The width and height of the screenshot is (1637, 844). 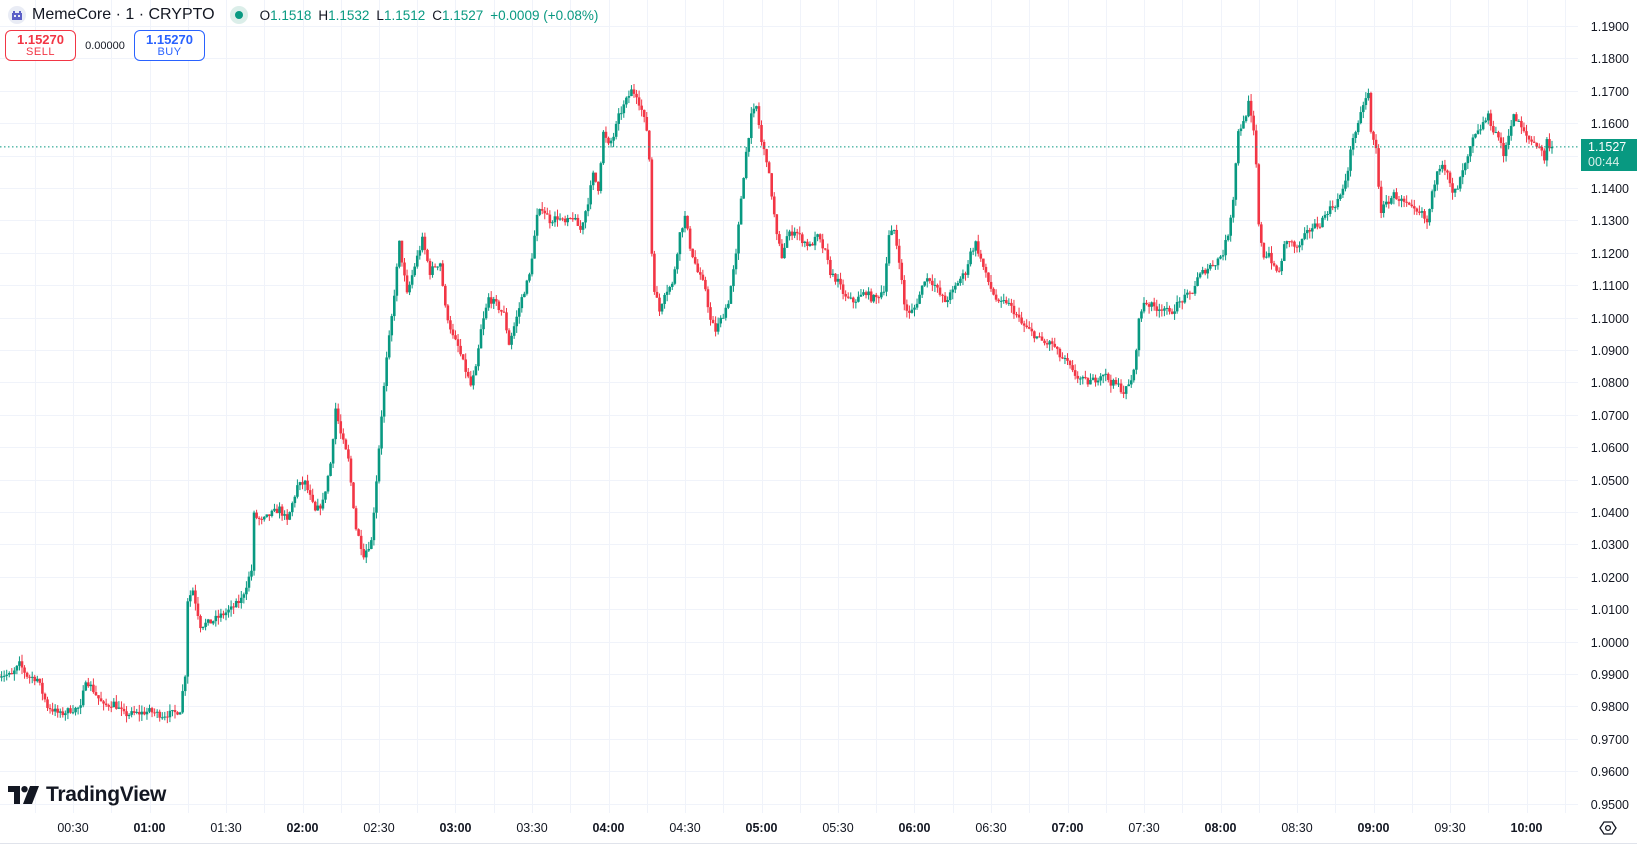 I want to click on close-label: C, so click(x=437, y=15).